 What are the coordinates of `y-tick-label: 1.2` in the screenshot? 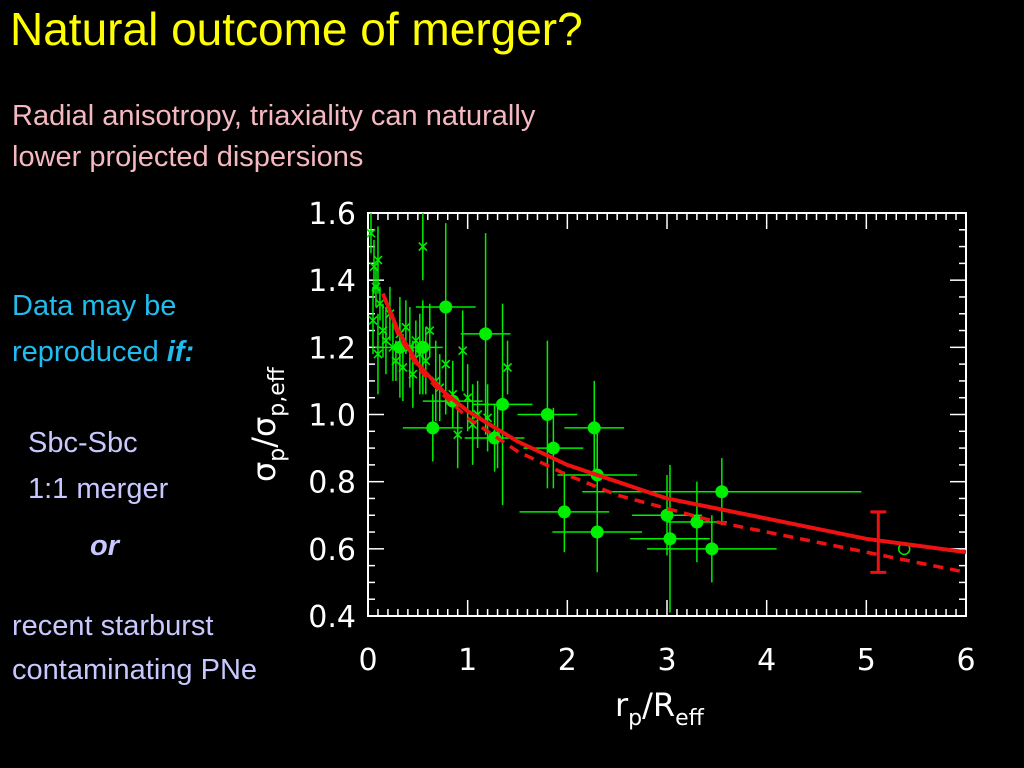 It's located at (332, 348).